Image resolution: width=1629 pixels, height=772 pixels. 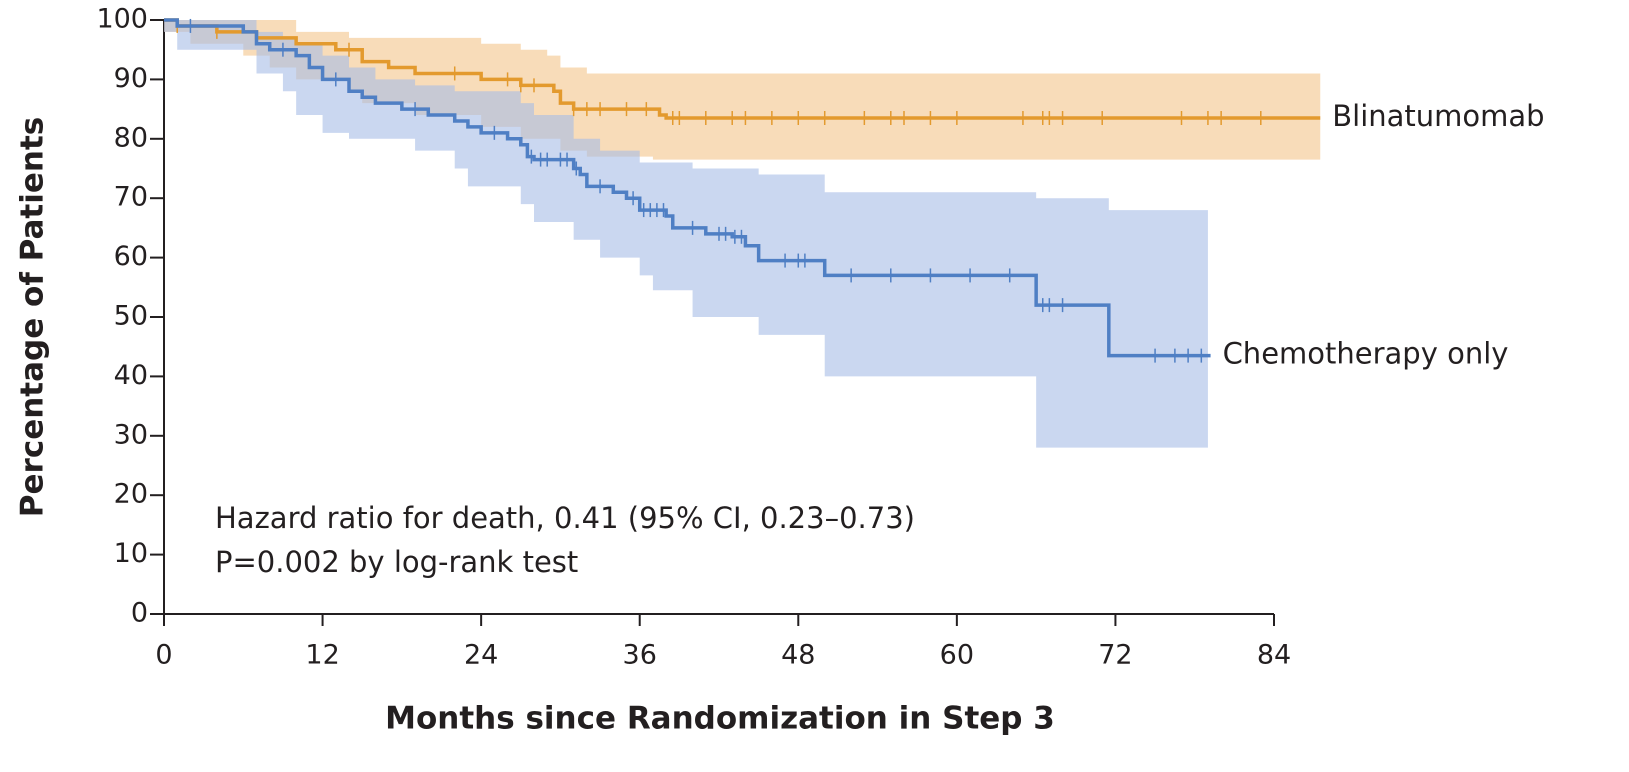 What do you see at coordinates (131, 553) in the screenshot?
I see `y-tick-label: 10` at bounding box center [131, 553].